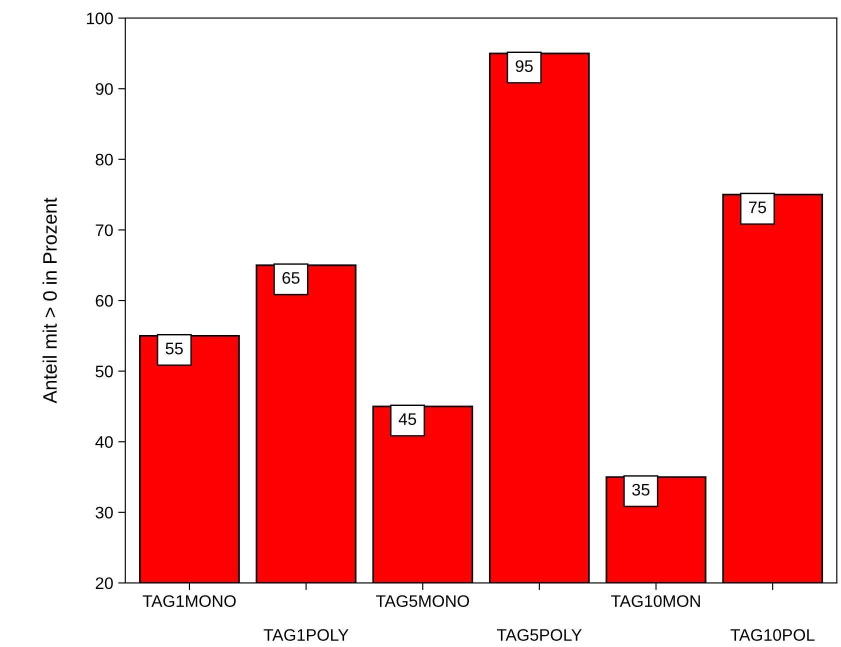 The image size is (841, 647). What do you see at coordinates (423, 601) in the screenshot?
I see `x-tick-label: TAG5MONO` at bounding box center [423, 601].